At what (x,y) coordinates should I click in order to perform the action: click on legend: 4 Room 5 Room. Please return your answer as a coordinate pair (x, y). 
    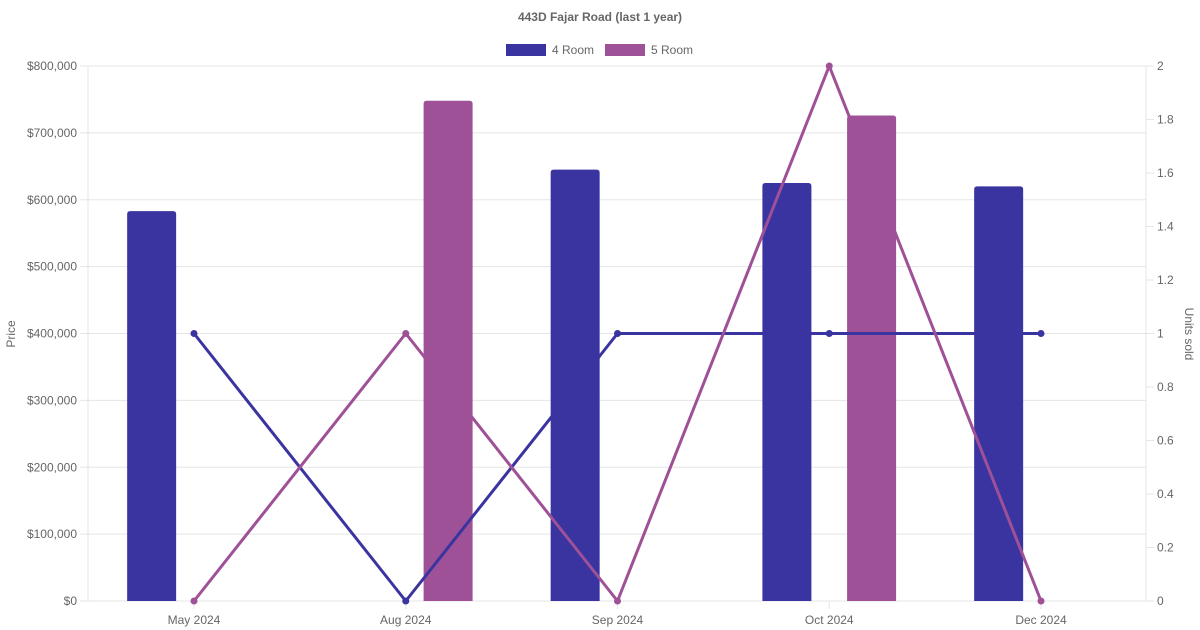
    Looking at the image, I should click on (599, 50).